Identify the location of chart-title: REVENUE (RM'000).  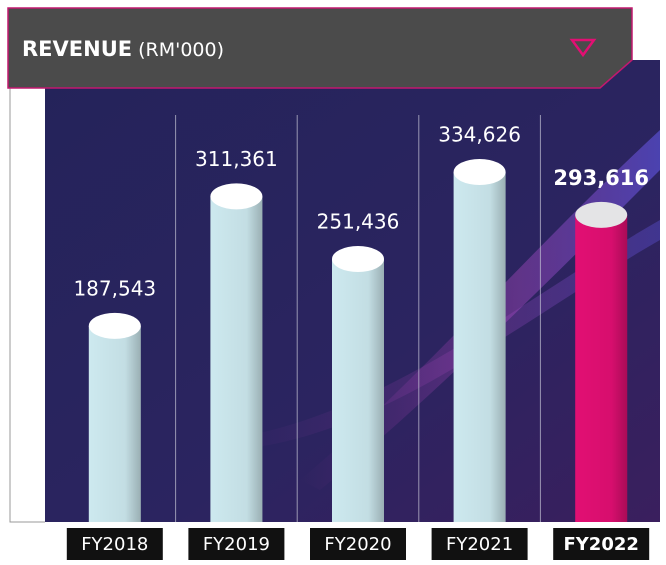
(123, 49).